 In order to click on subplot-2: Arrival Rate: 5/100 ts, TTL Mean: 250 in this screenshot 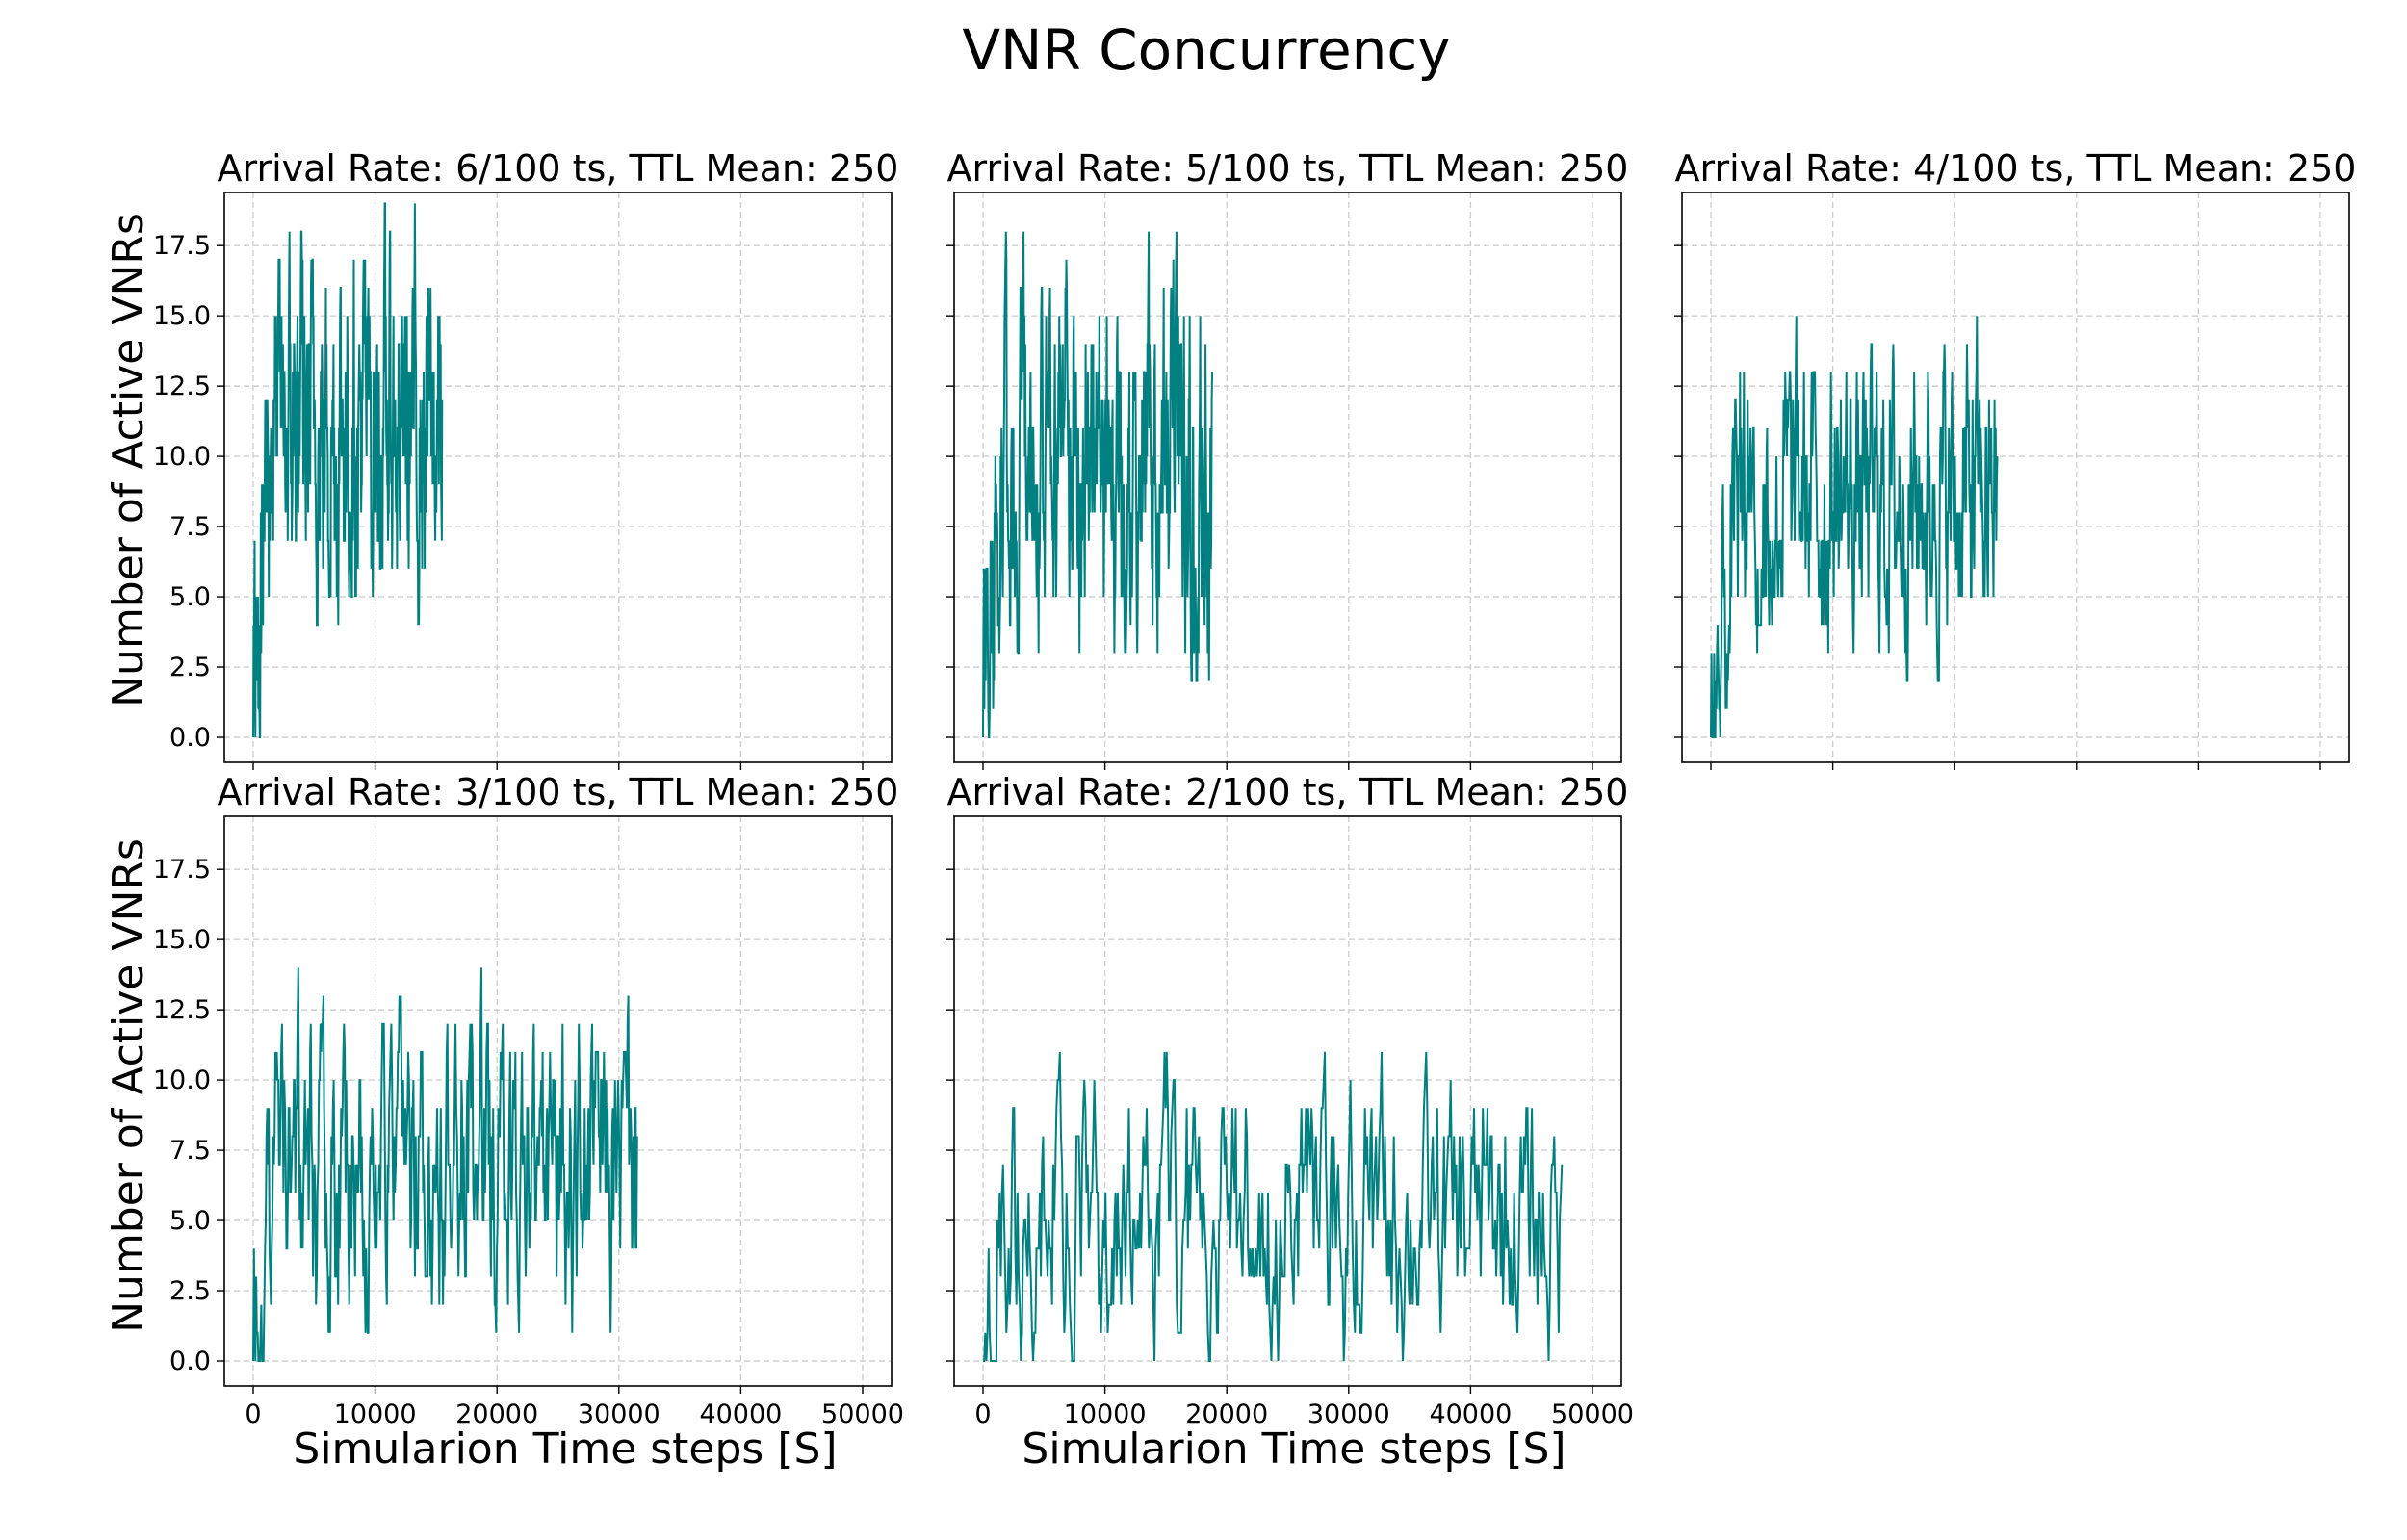, I will do `click(1287, 458)`.